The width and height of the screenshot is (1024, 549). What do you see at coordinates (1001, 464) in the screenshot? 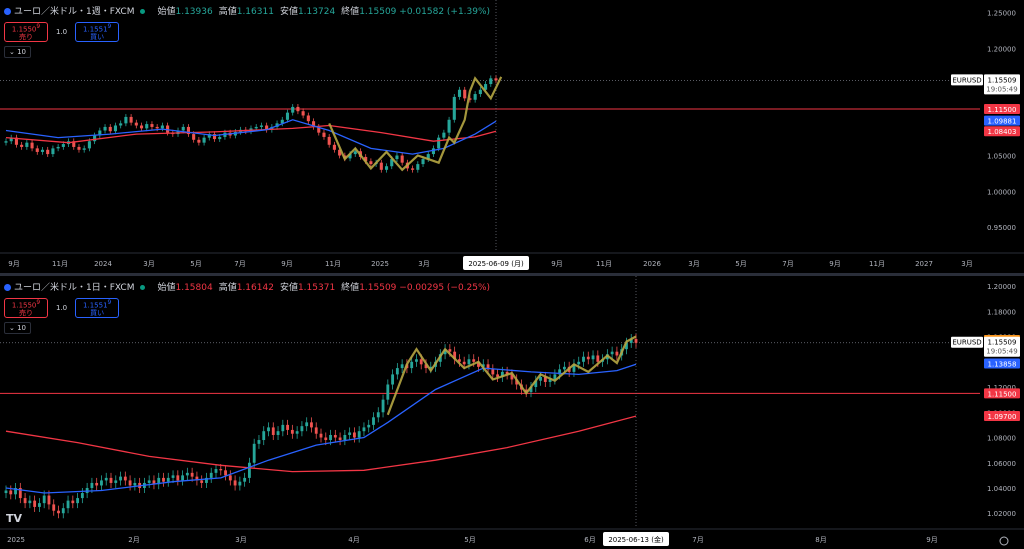
I see `price-tick-label: 1.06000` at bounding box center [1001, 464].